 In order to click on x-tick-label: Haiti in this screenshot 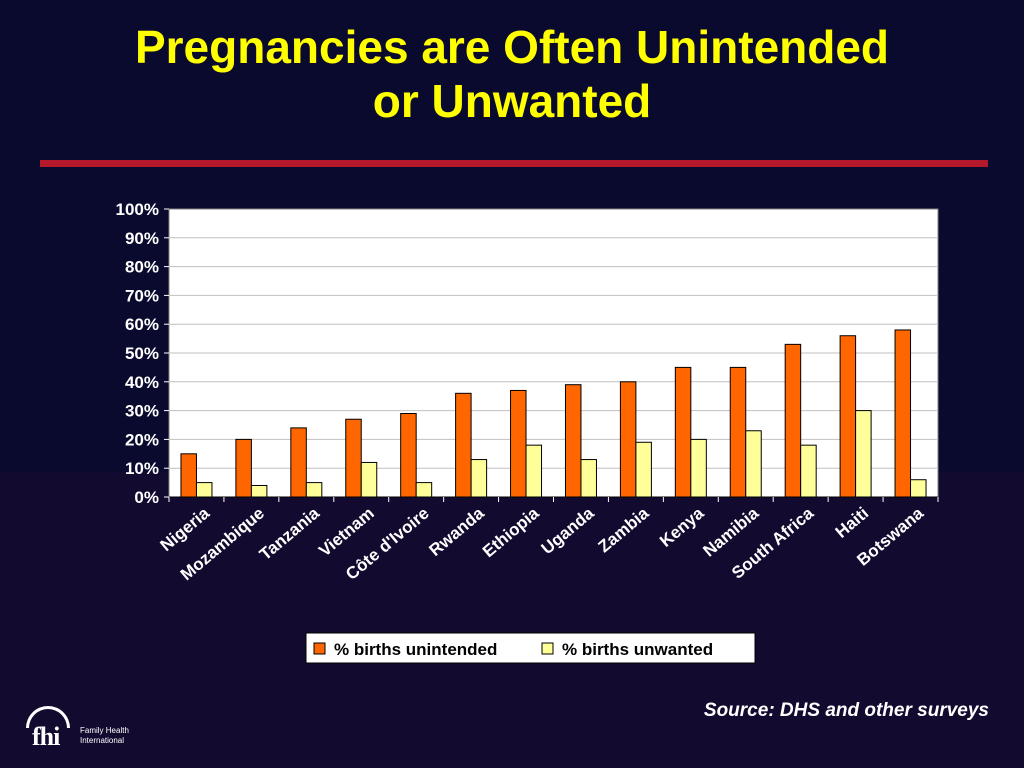, I will do `click(852, 523)`.